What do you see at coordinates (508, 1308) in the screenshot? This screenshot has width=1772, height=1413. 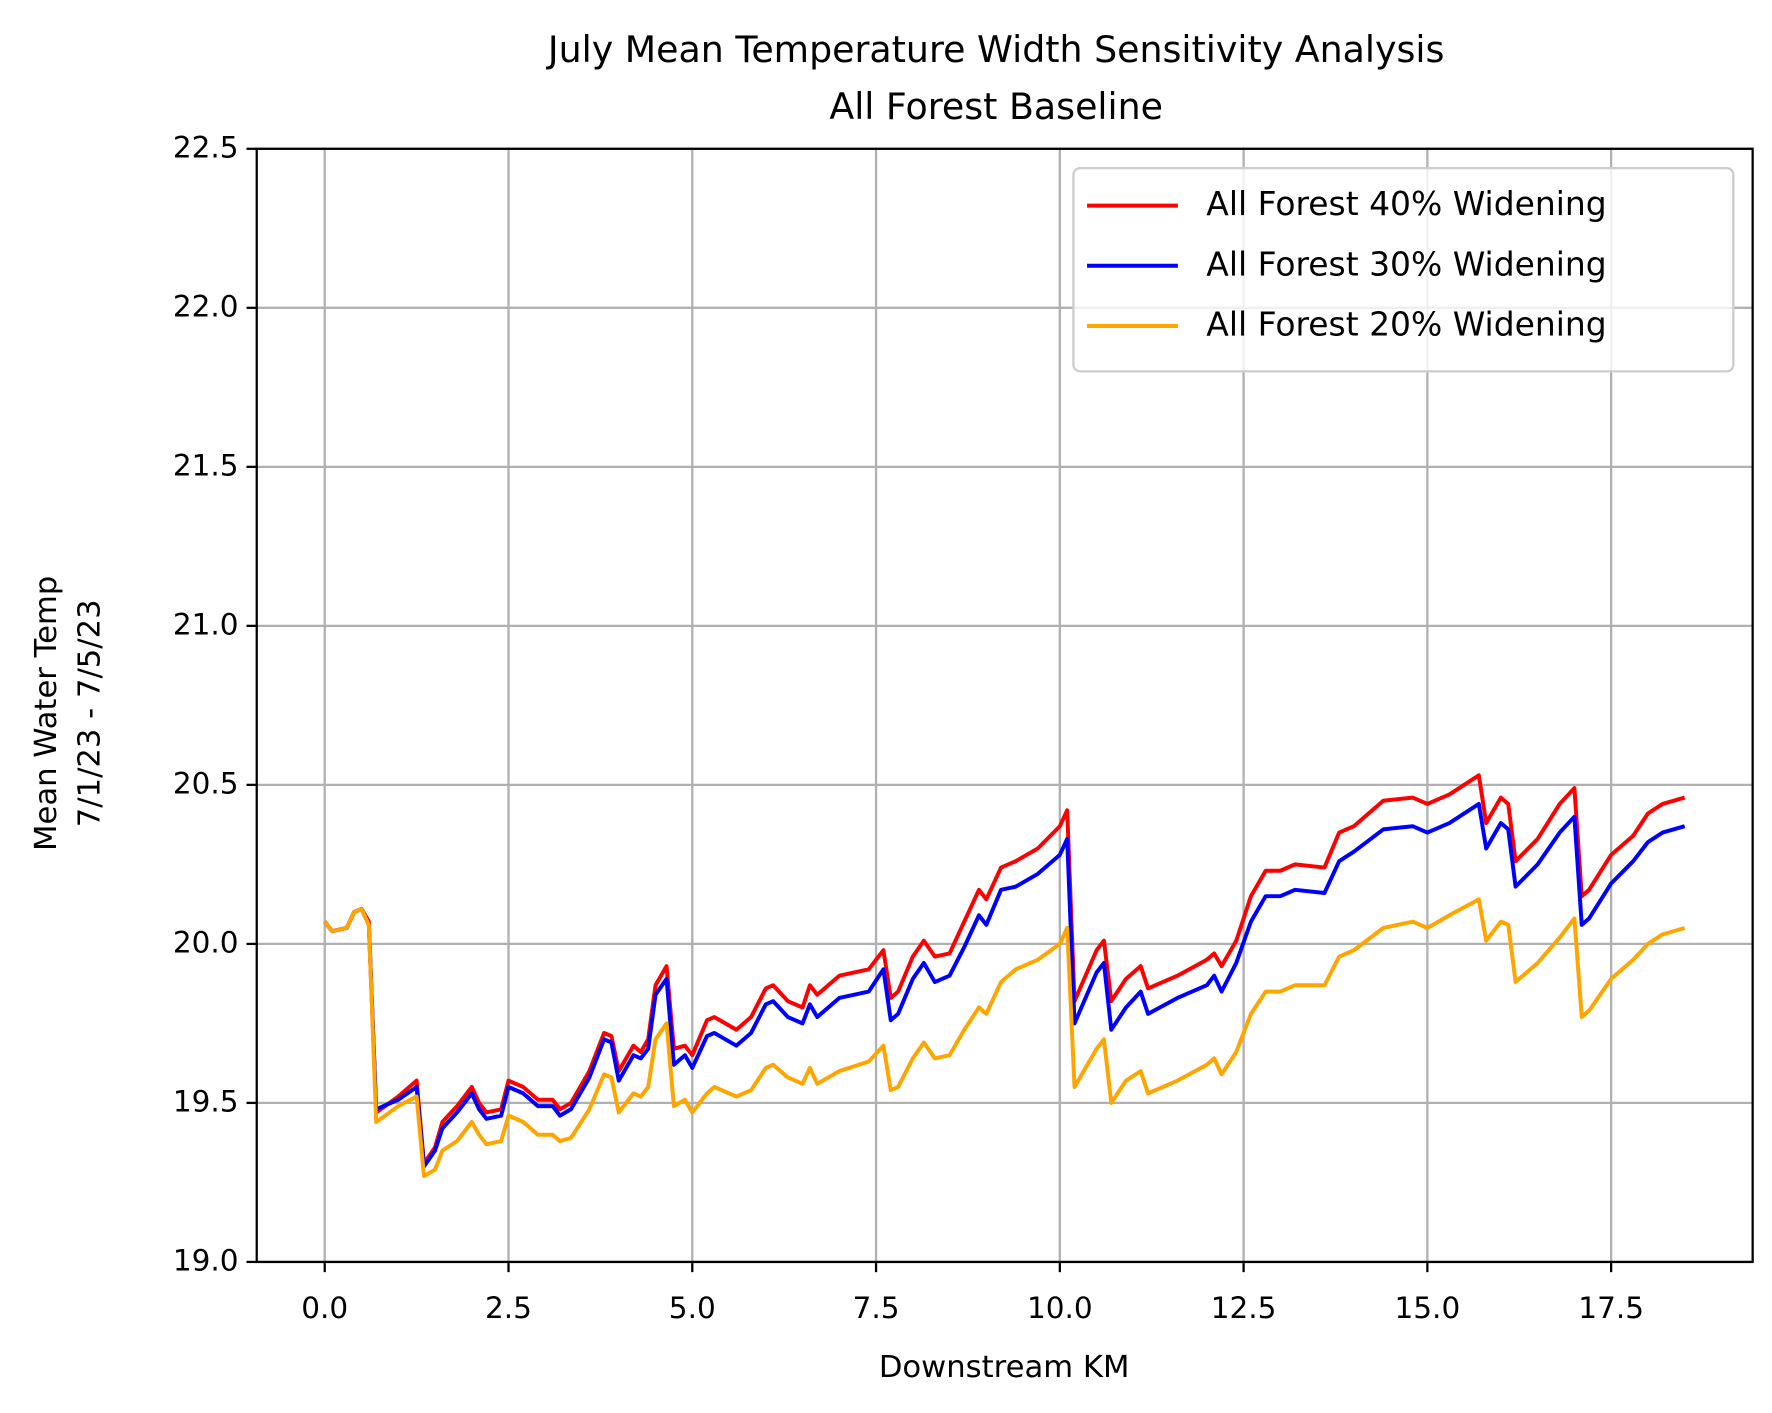 I see `x-tick-label: 2.5` at bounding box center [508, 1308].